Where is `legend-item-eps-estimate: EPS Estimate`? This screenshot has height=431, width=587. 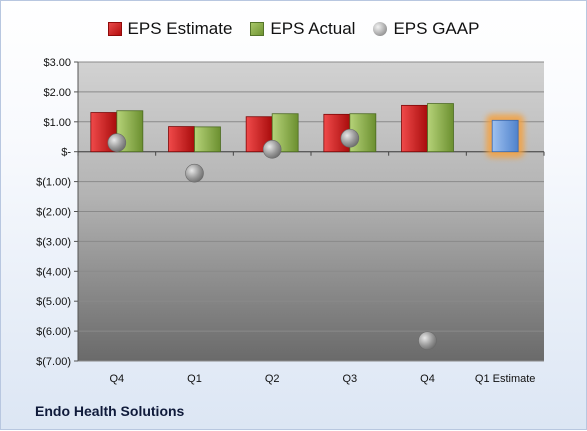 legend-item-eps-estimate: EPS Estimate is located at coordinates (170, 29).